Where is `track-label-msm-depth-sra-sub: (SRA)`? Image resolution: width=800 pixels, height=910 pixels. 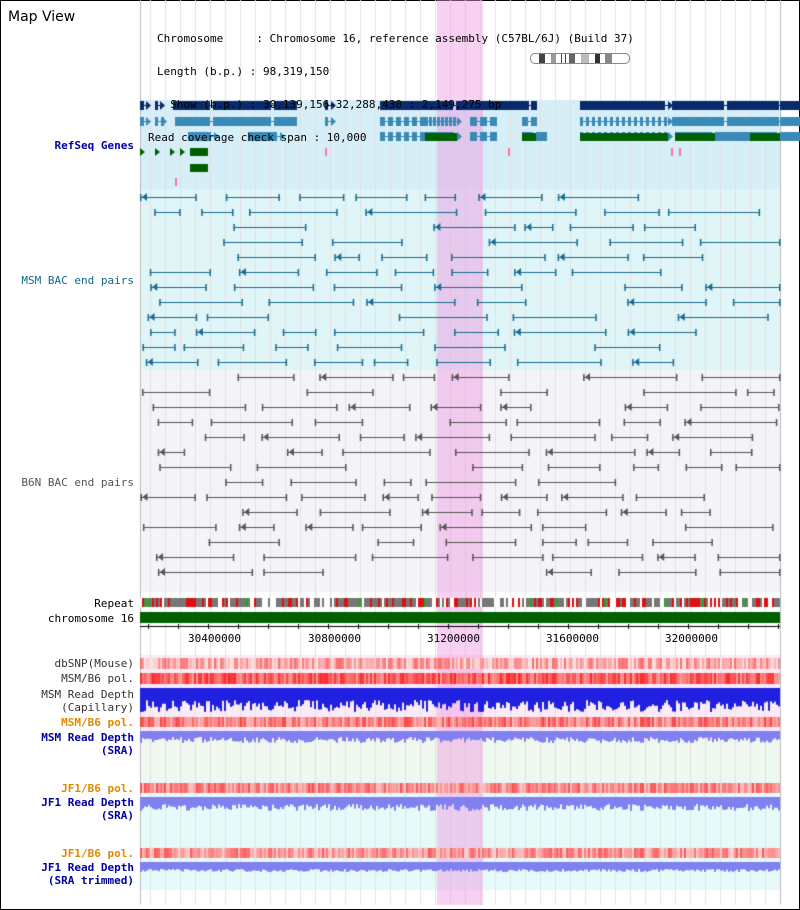 track-label-msm-depth-sra-sub: (SRA) is located at coordinates (117, 750).